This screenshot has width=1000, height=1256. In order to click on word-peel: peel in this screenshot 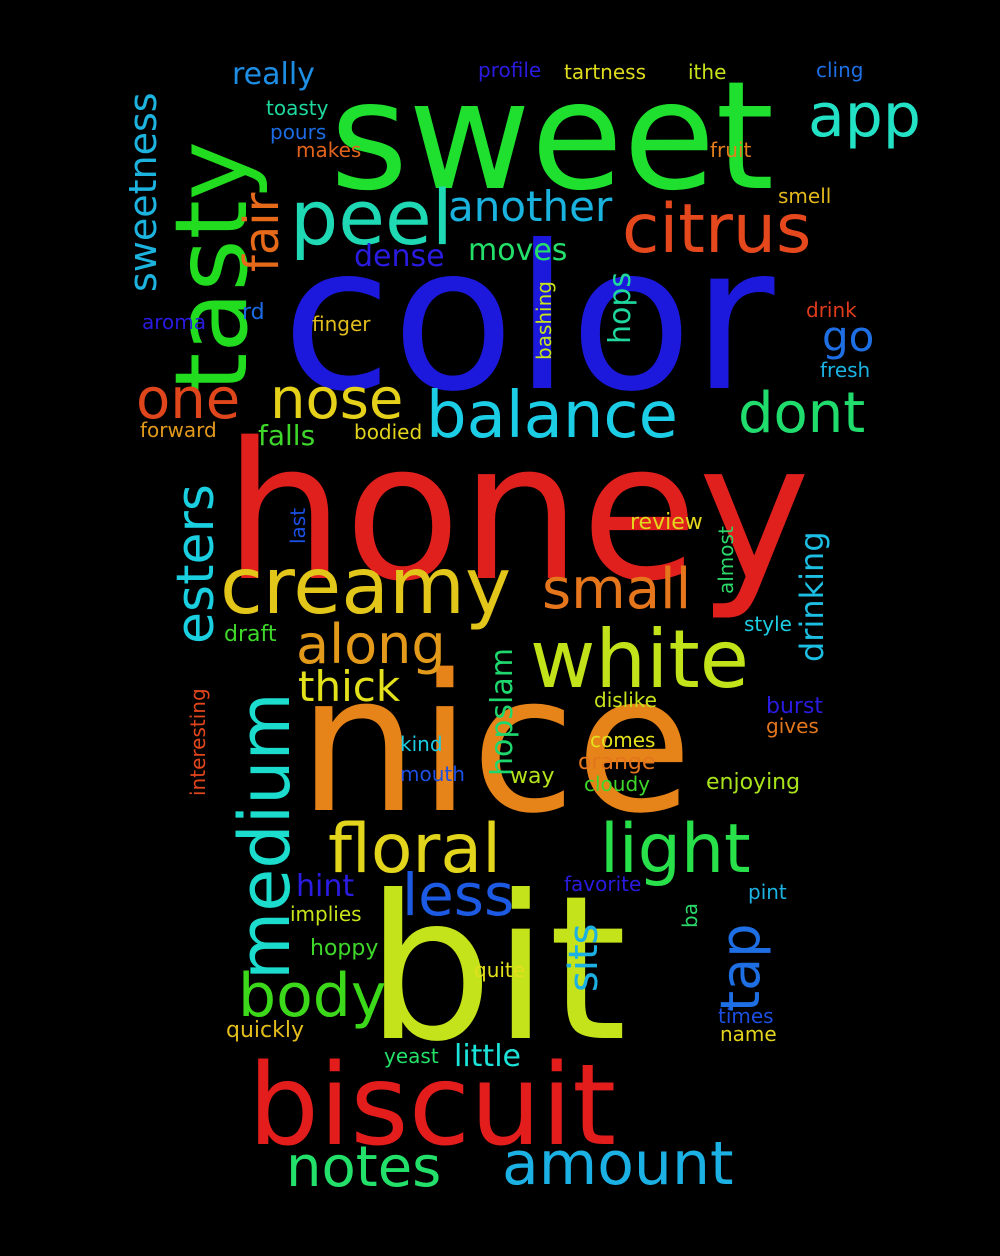, I will do `click(371, 217)`.